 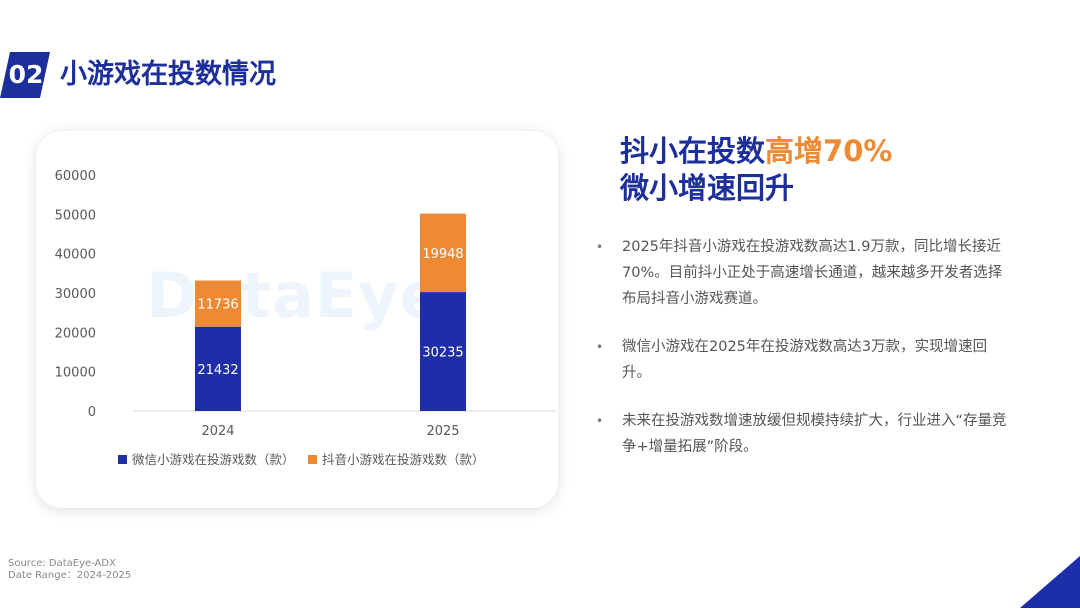 I want to click on data-label: 19948, so click(x=442, y=254).